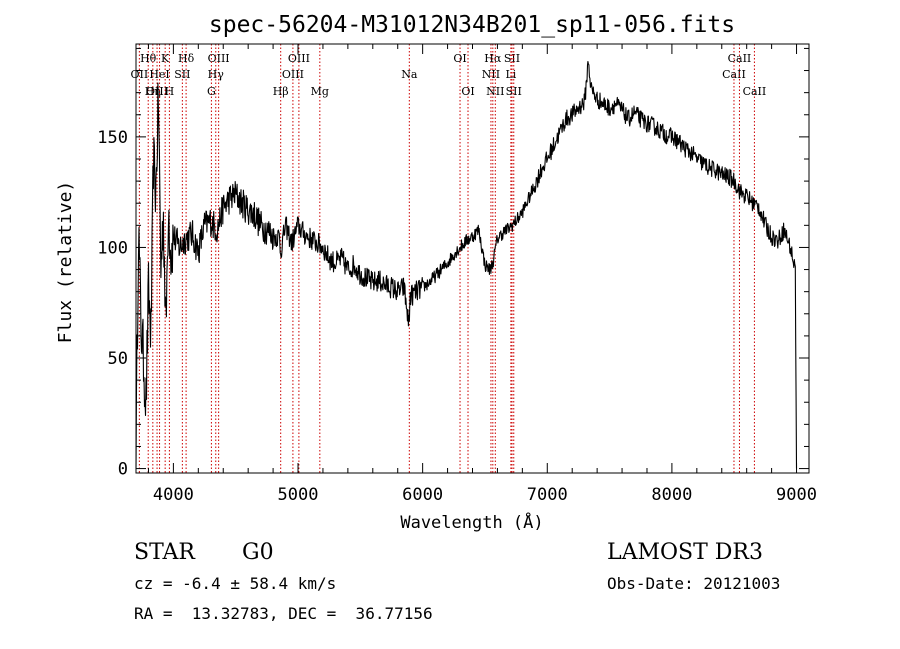 Image resolution: width=900 pixels, height=649 pixels. What do you see at coordinates (547, 495) in the screenshot?
I see `x-tick-label-3: 7000` at bounding box center [547, 495].